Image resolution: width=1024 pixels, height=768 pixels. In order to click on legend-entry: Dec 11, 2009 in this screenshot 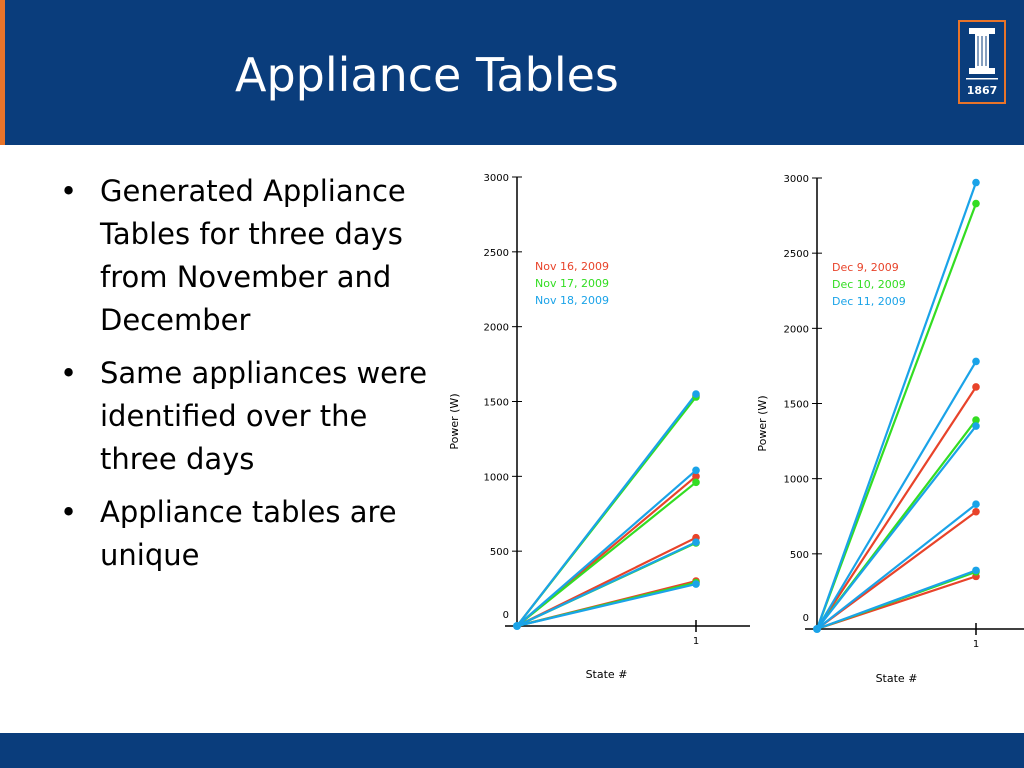, I will do `click(869, 301)`.